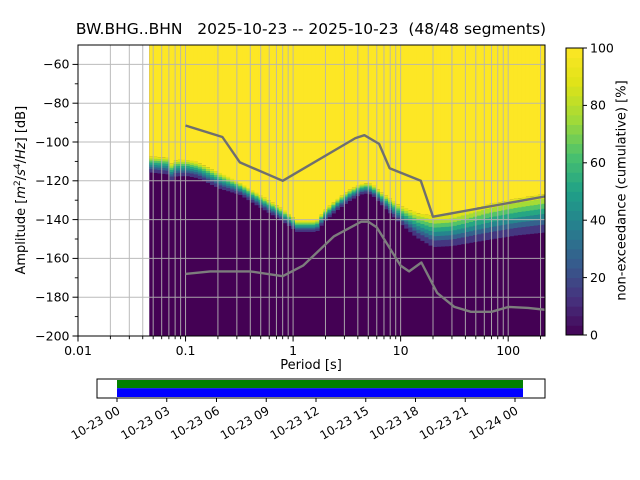 Image resolution: width=640 pixels, height=480 pixels. Describe the element at coordinates (78, 350) in the screenshot. I see `svg-text: 0.01` at that location.